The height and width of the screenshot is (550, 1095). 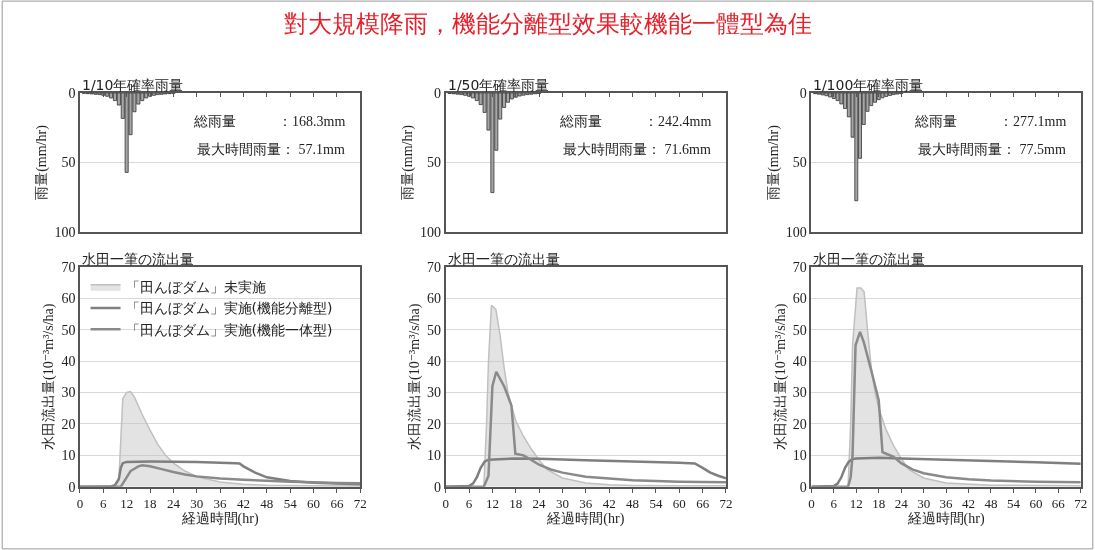 I want to click on legend-label: 「田んぼダム」実施(機能一体型), so click(x=229, y=329).